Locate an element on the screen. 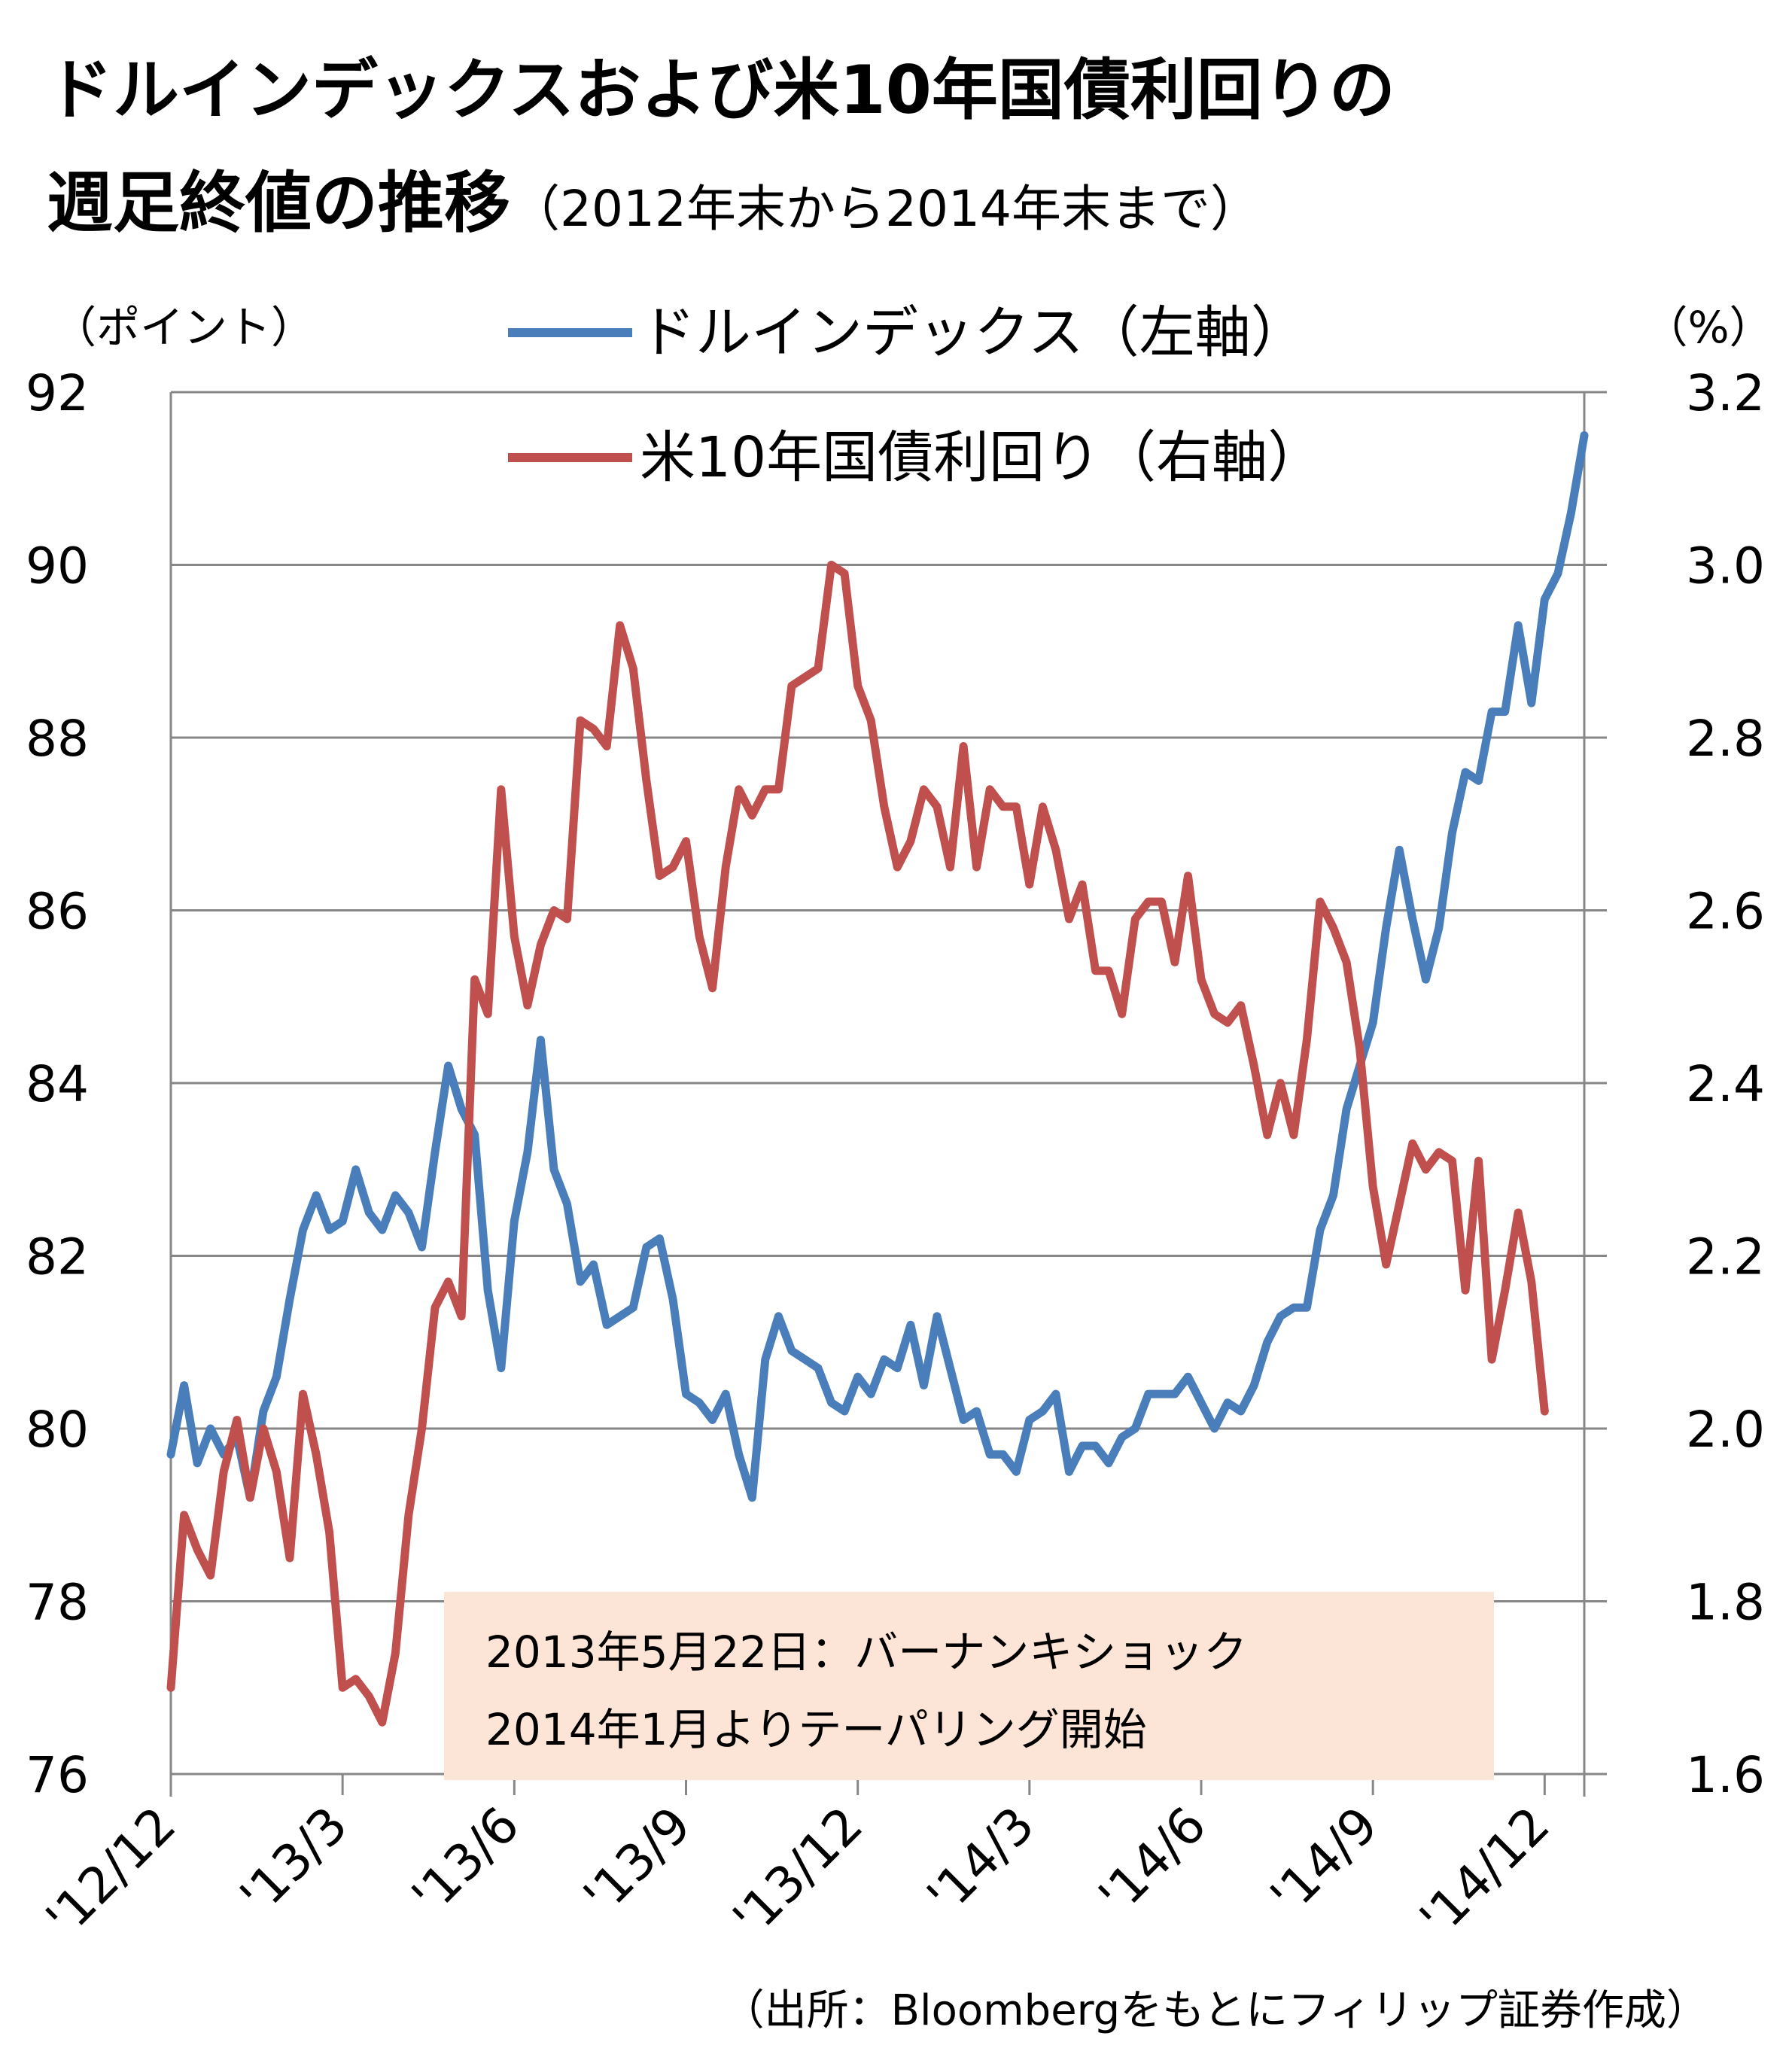 Image resolution: width=1792 pixels, height=2048 pixels. chart-title-line2-main: 週足終値の推移 is located at coordinates (279, 203).